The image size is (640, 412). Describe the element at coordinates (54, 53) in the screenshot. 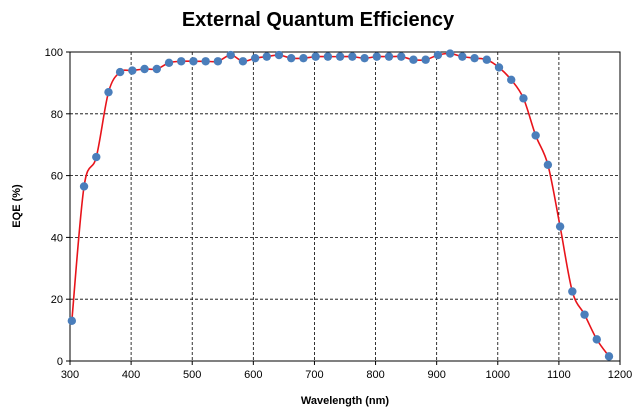

I see `y-tick-label: 100` at that location.